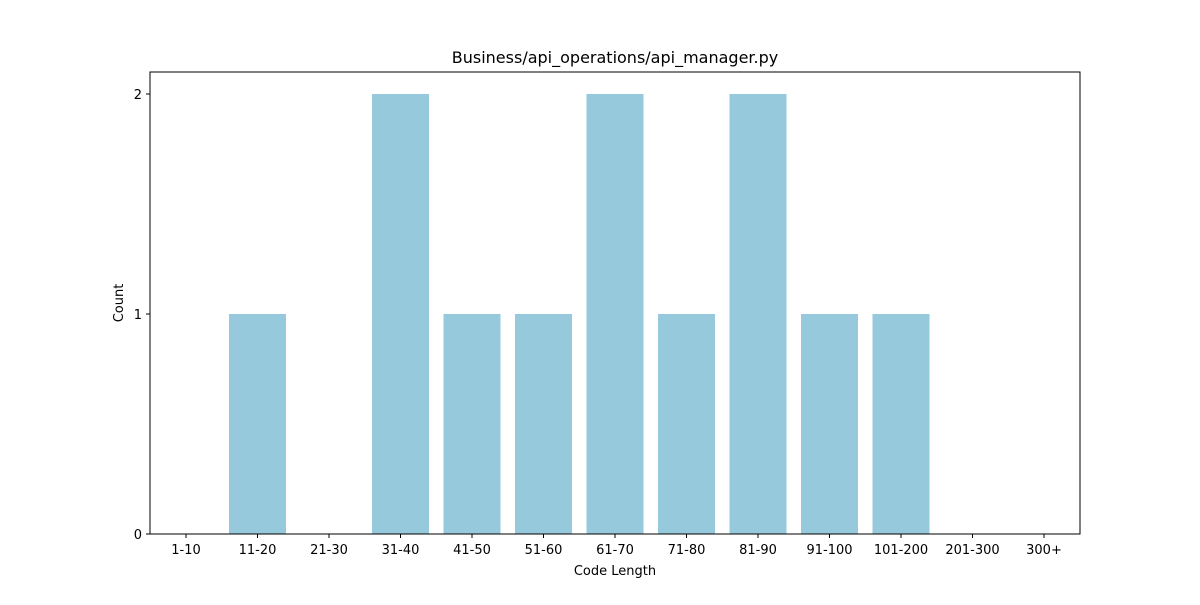 This screenshot has height=605, width=1200. Describe the element at coordinates (615, 550) in the screenshot. I see `x-tick-label: 61-70` at that location.